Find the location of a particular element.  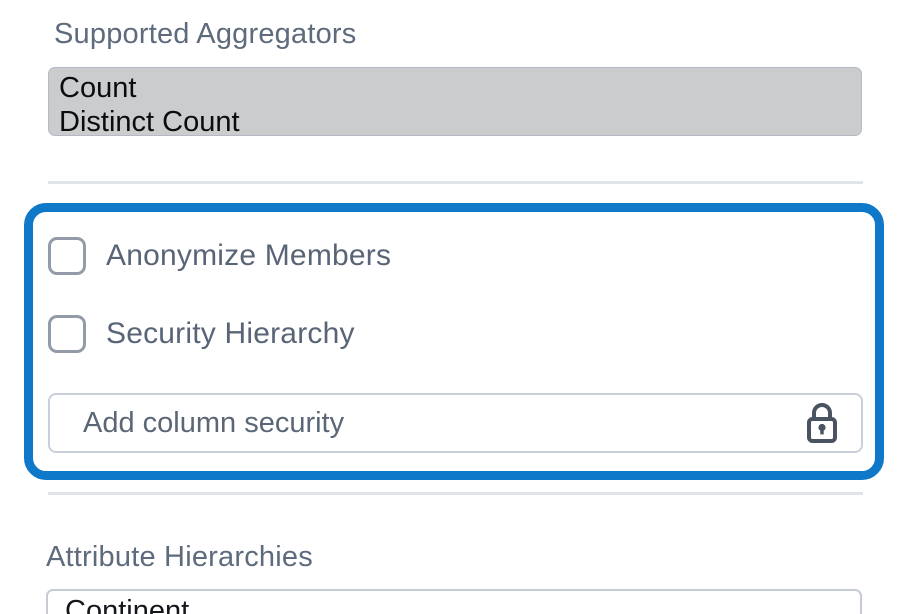

anonymize-members-row: Anonymize Members is located at coordinates (461, 256).